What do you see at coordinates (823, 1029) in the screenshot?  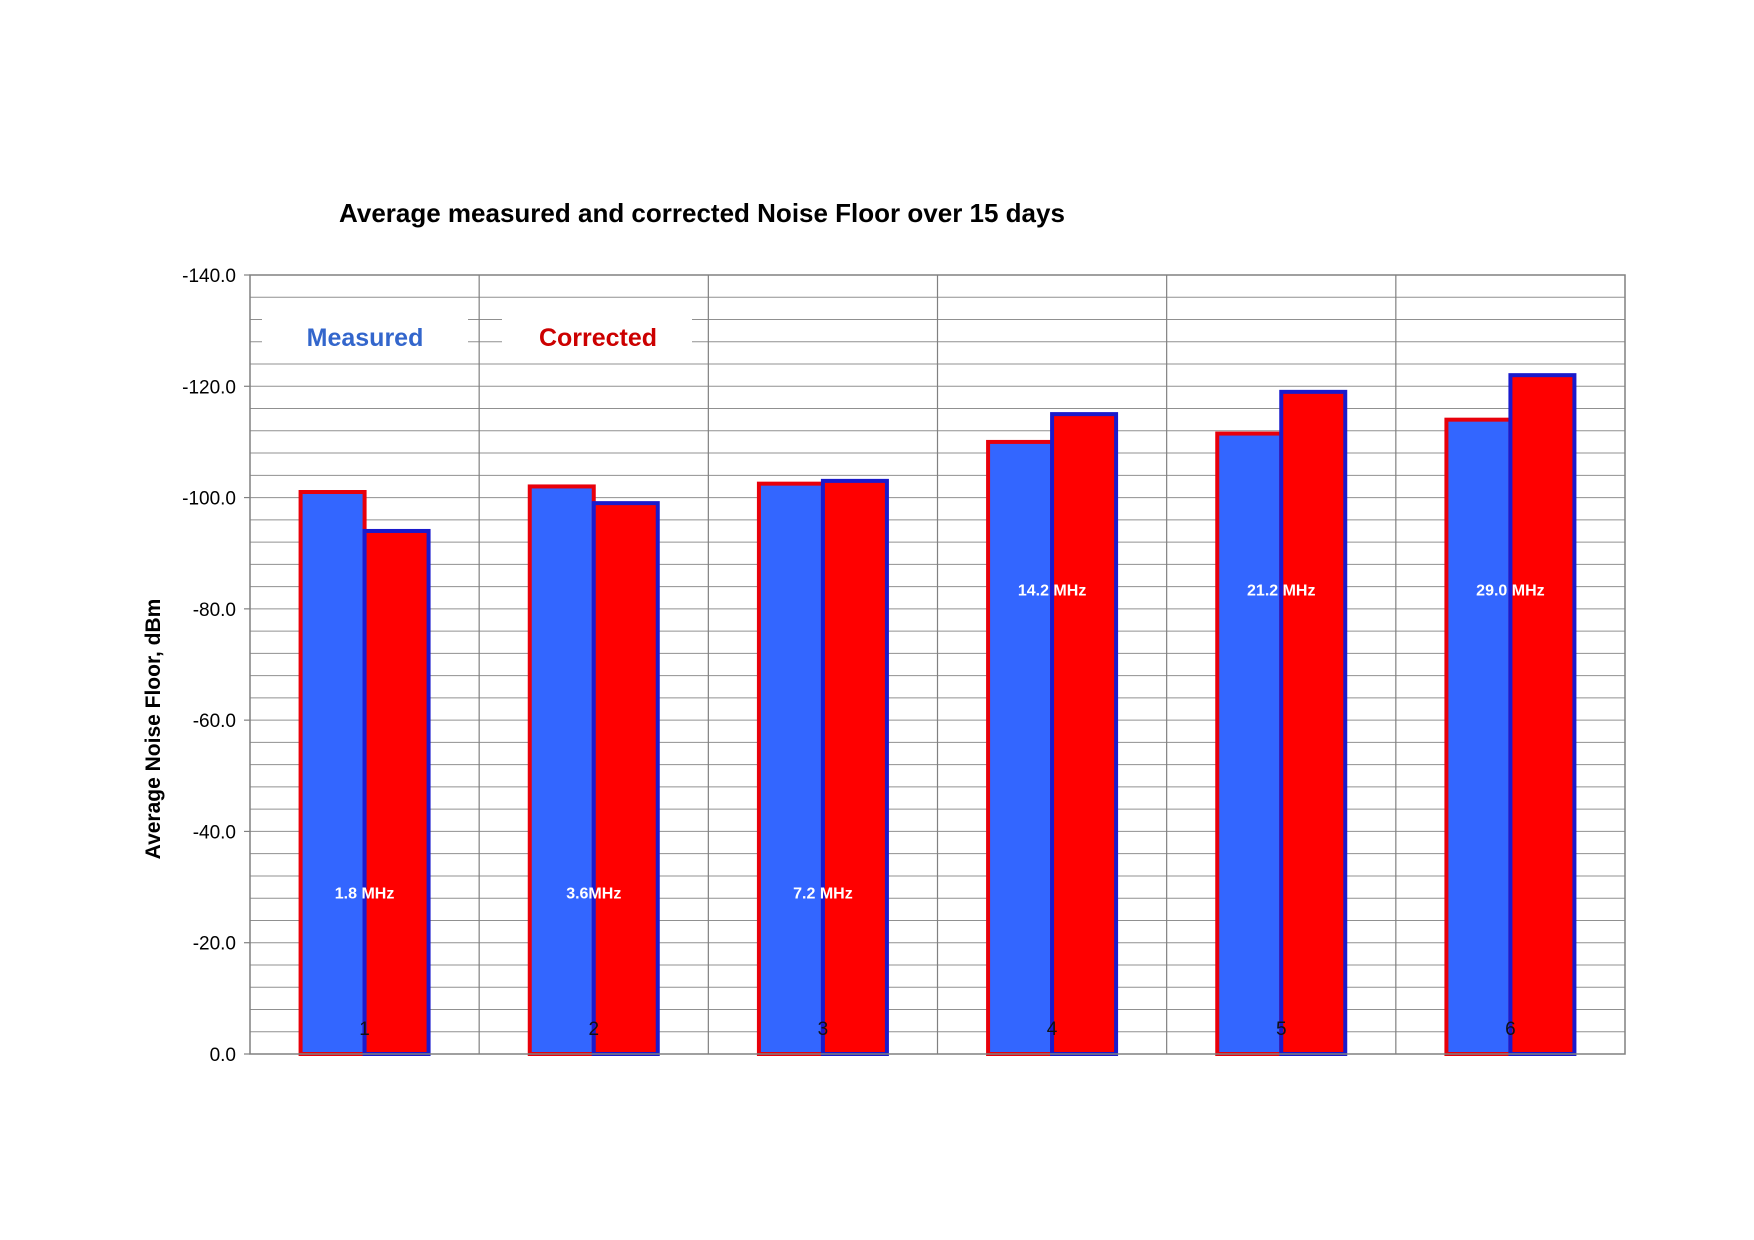 I see `x-category-label: 3` at bounding box center [823, 1029].